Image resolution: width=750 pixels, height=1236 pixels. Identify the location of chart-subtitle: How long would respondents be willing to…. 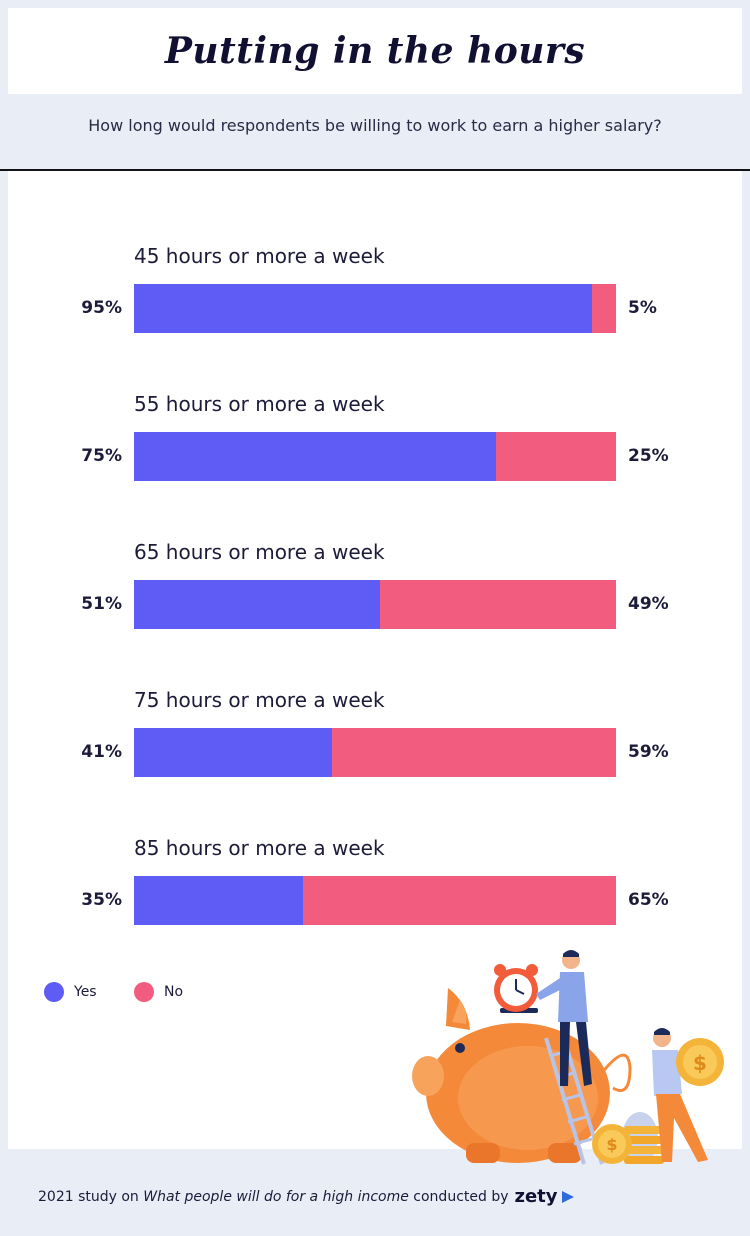
(375, 125).